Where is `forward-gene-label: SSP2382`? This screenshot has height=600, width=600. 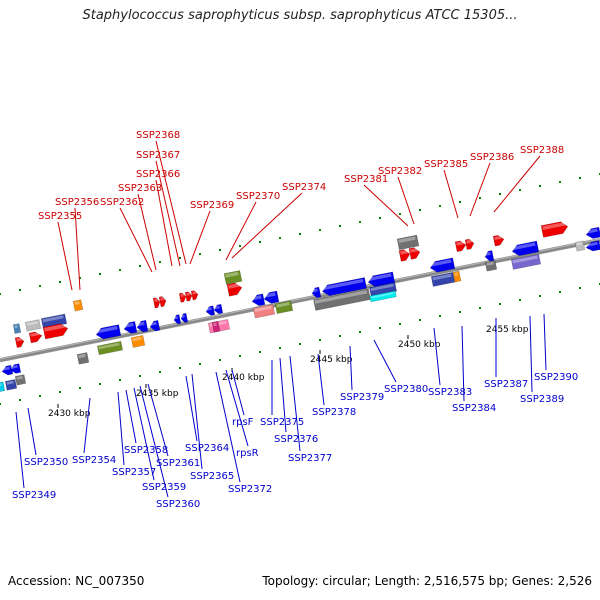
forward-gene-label: SSP2382 is located at coordinates (400, 171).